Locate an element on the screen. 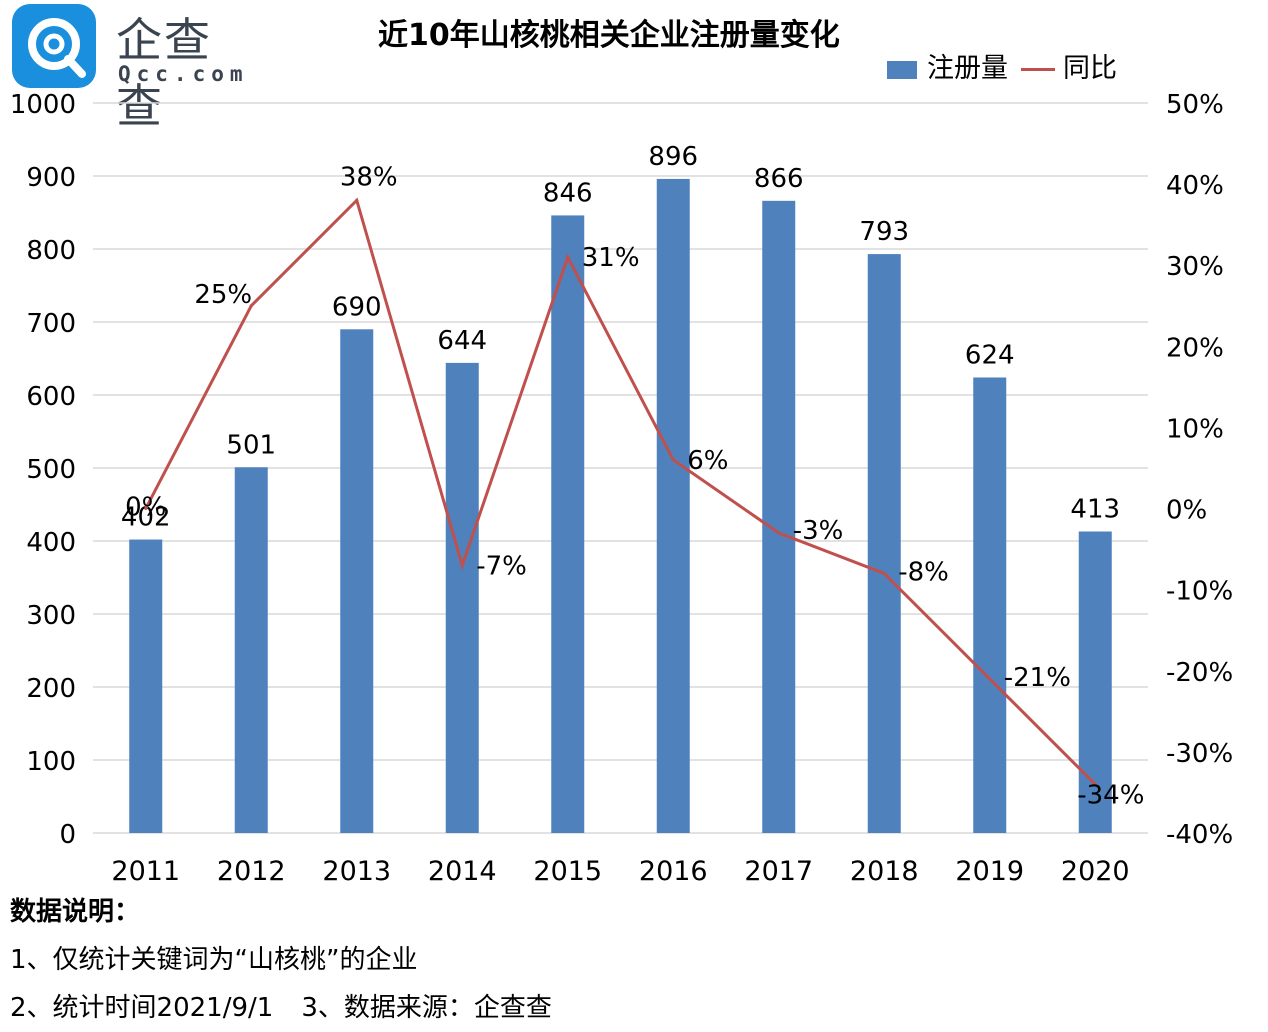 Image resolution: width=1268 pixels, height=1032 pixels. bar-data-label: 501 is located at coordinates (251, 445).